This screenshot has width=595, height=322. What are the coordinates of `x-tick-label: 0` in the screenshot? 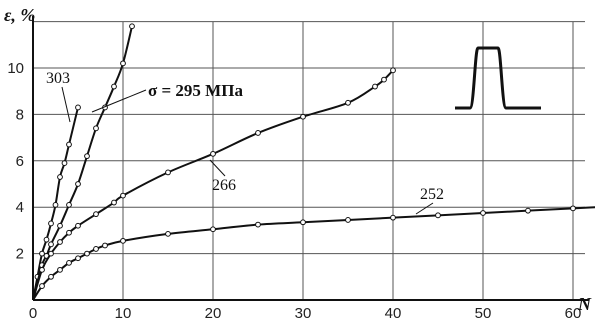 It's located at (33, 313).